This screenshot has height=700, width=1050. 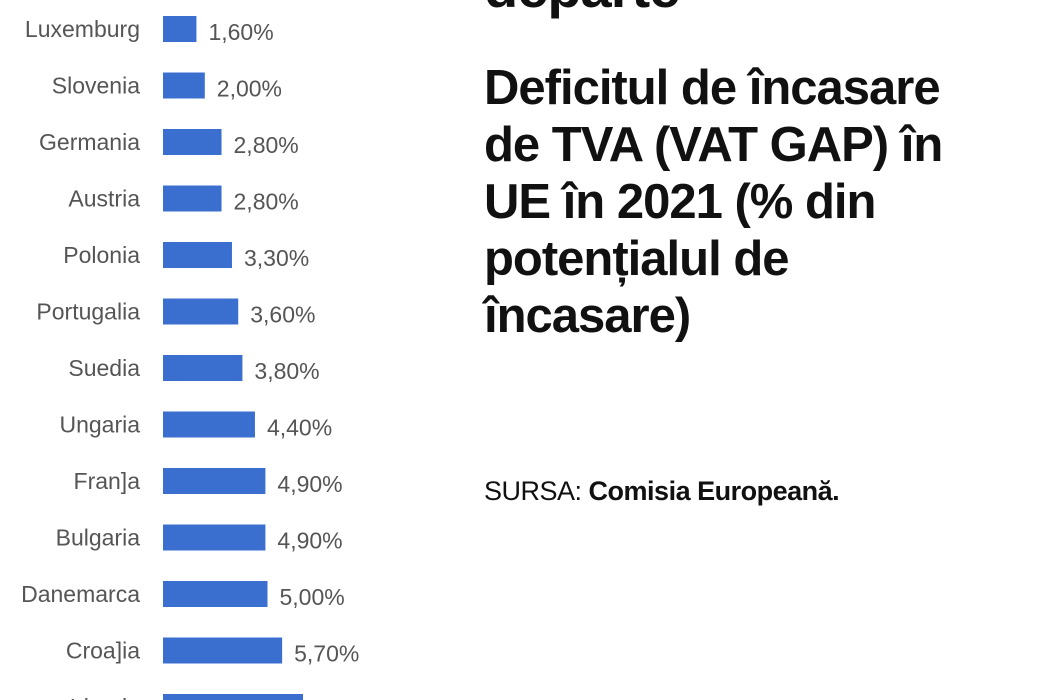 What do you see at coordinates (286, 371) in the screenshot?
I see `value-label: 3,80%` at bounding box center [286, 371].